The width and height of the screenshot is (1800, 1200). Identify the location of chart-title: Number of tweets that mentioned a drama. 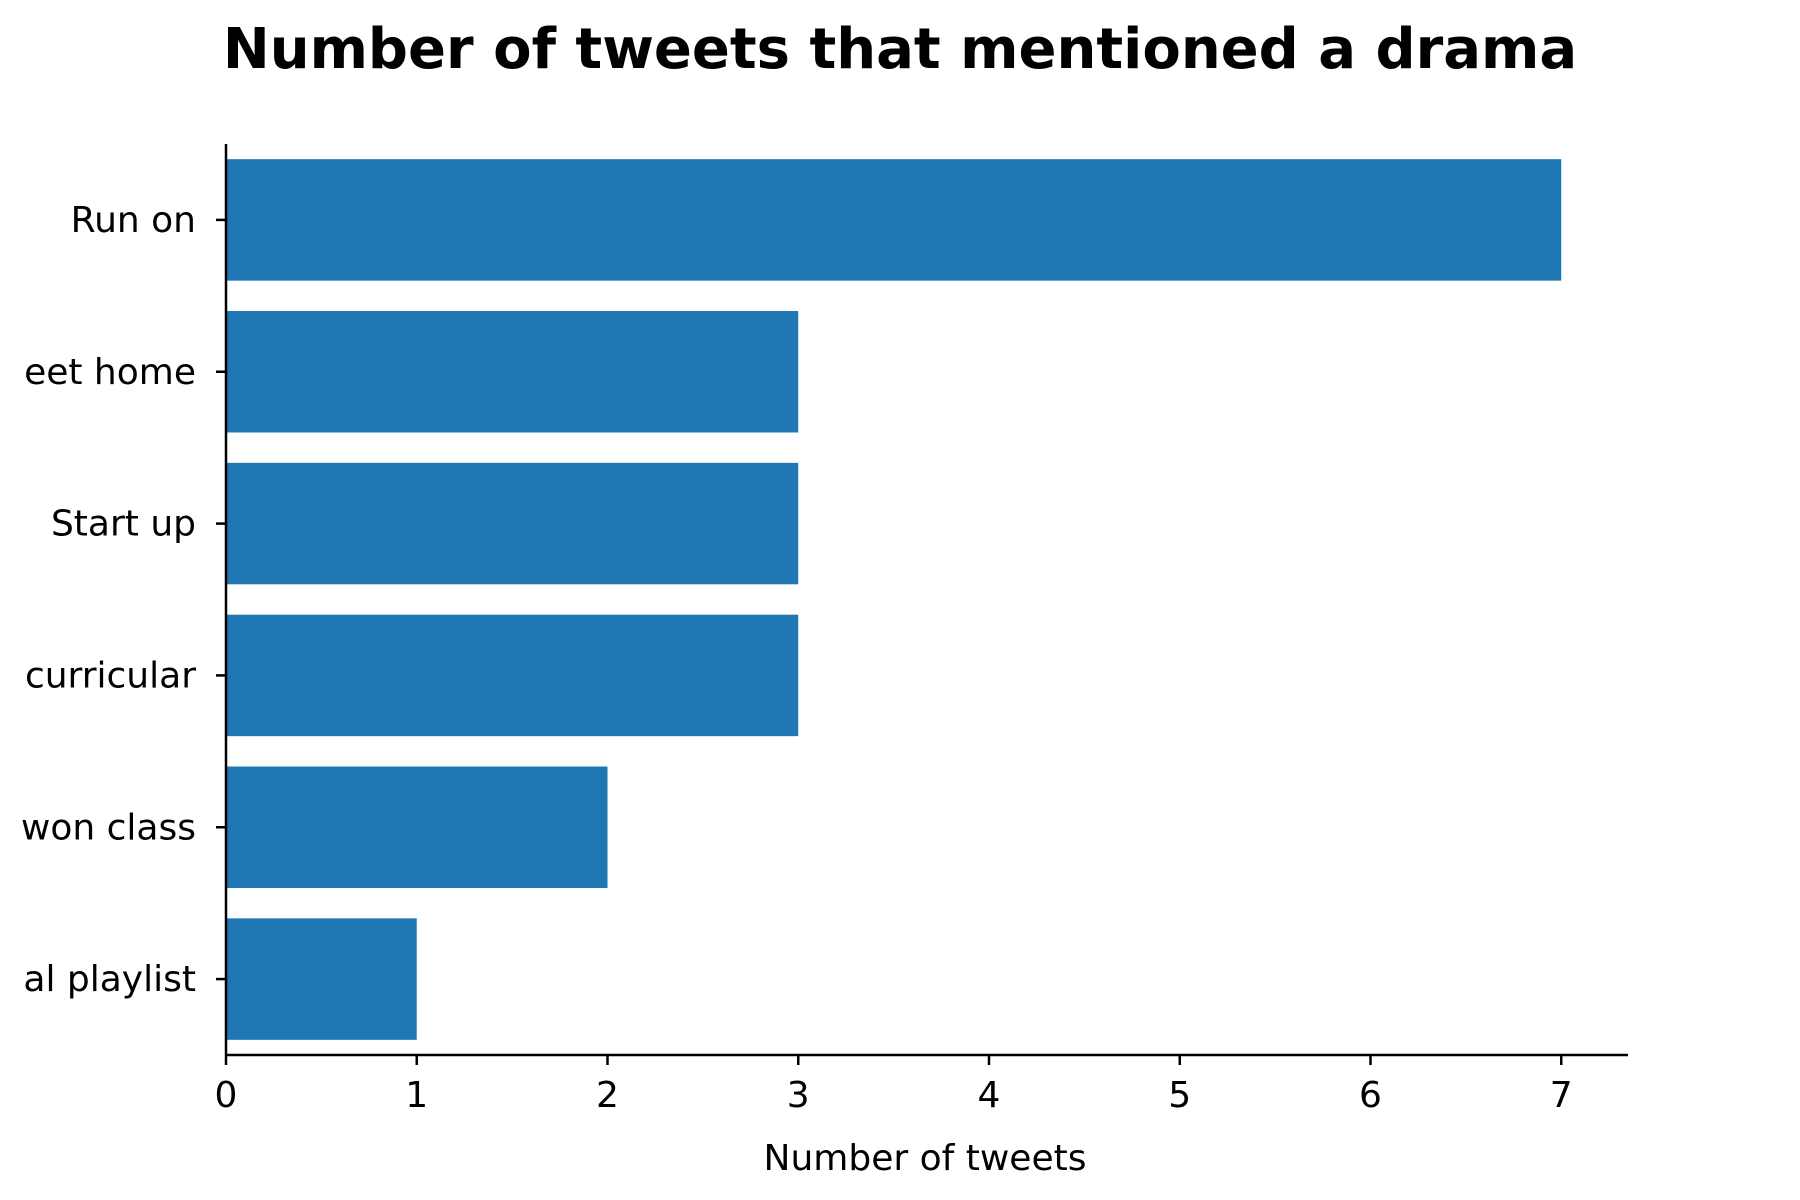
(900, 49).